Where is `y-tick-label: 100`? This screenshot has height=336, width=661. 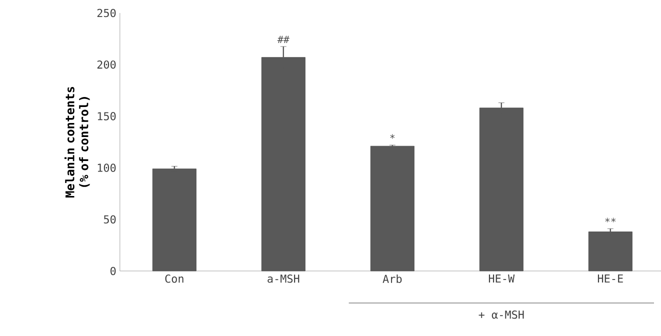
y-tick-label: 100 is located at coordinates (107, 168).